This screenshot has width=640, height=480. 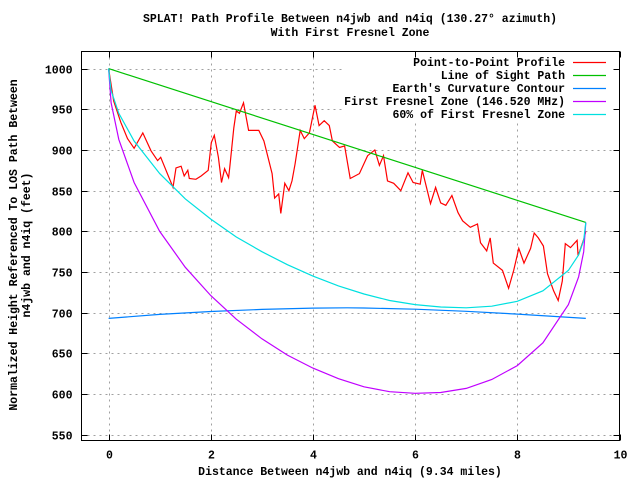 I want to click on y-tick-label: 850, so click(x=62, y=193).